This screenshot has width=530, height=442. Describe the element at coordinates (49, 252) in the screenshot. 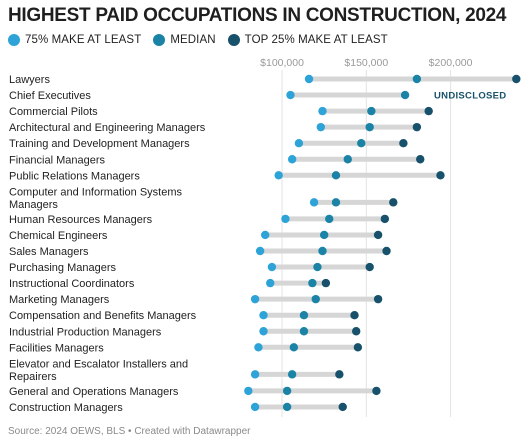

I see `row-label: Sales Managers` at that location.